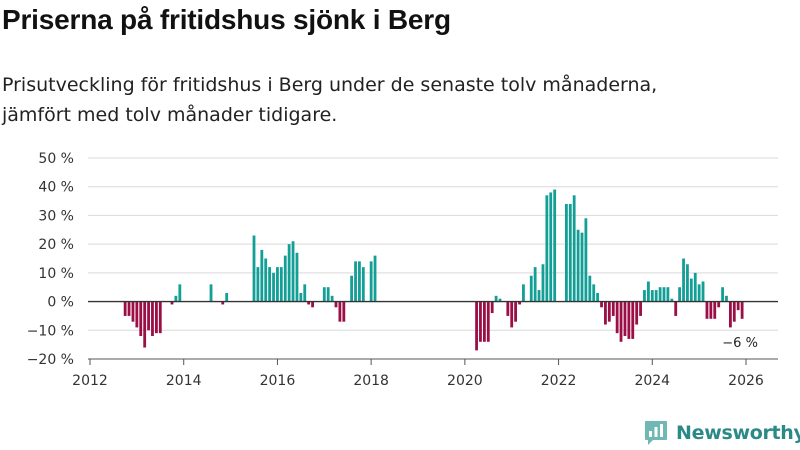  I want to click on x-tick-label: 2012, so click(90, 381).